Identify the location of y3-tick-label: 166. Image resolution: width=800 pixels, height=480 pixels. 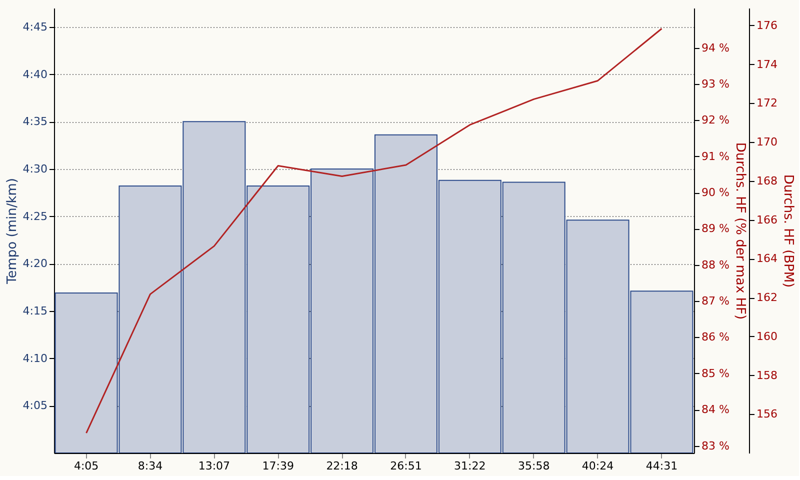
(767, 219).